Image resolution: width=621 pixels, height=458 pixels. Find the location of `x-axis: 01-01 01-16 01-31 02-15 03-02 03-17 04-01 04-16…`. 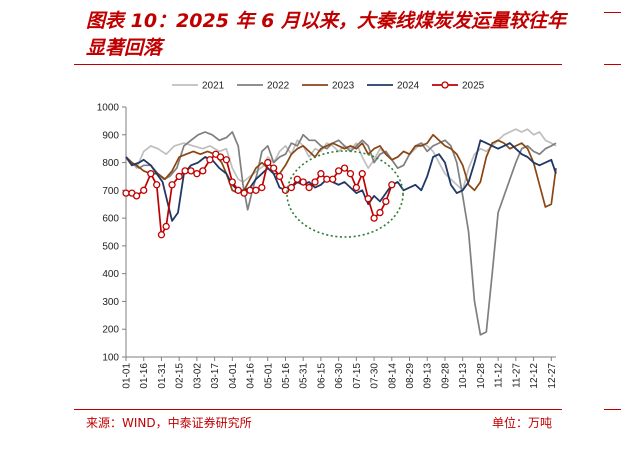

x-axis: 01-01 01-16 01-31 02-15 03-02 03-17 04-01 04-16… is located at coordinates (340, 372).